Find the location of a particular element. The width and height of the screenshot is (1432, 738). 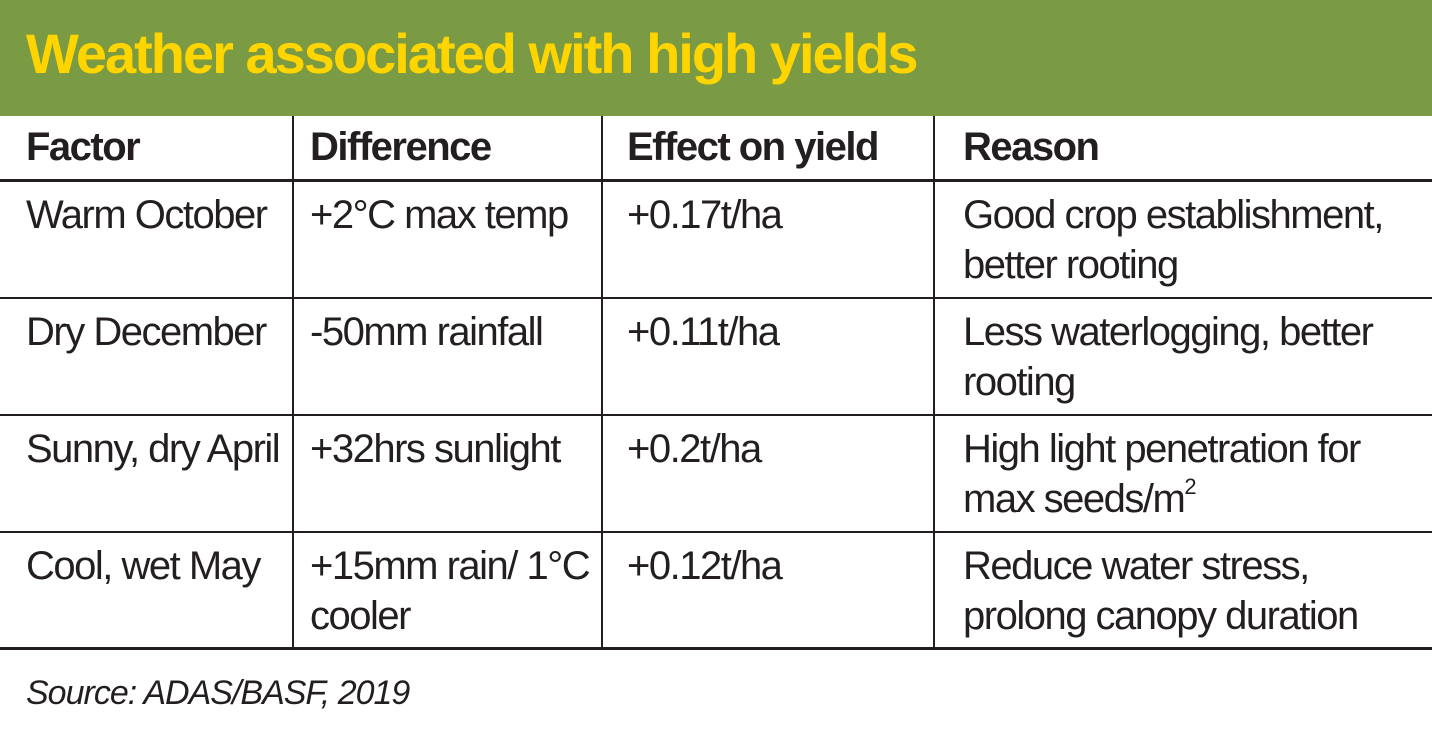

source-note: Source: ADAS/BASF, 2019 is located at coordinates (218, 693).